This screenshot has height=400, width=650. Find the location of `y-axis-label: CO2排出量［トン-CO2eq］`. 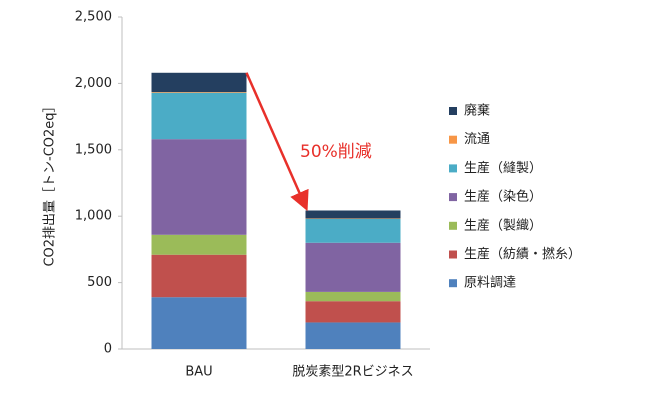

y-axis-label: CO2排出量［トン-CO2eq］ is located at coordinates (50, 182).